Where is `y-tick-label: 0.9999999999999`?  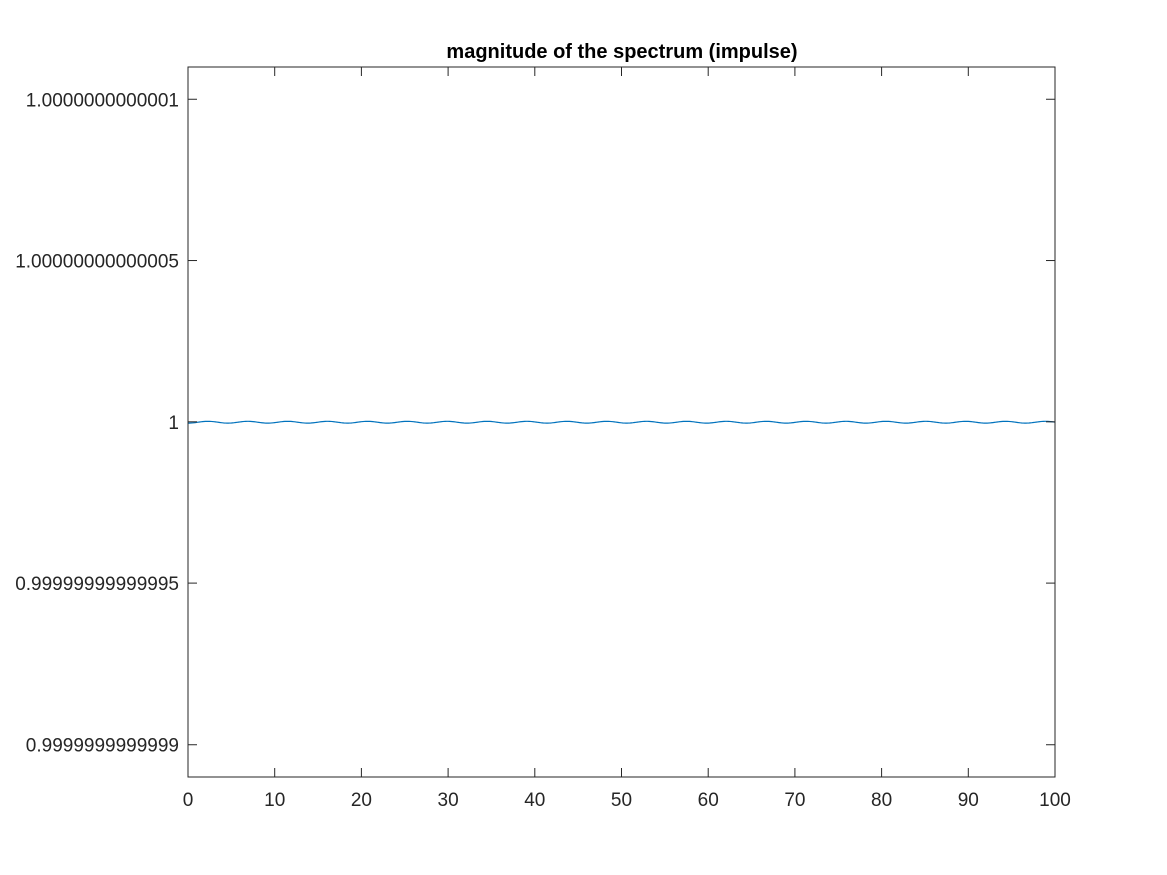
y-tick-label: 0.9999999999999 is located at coordinates (102, 746).